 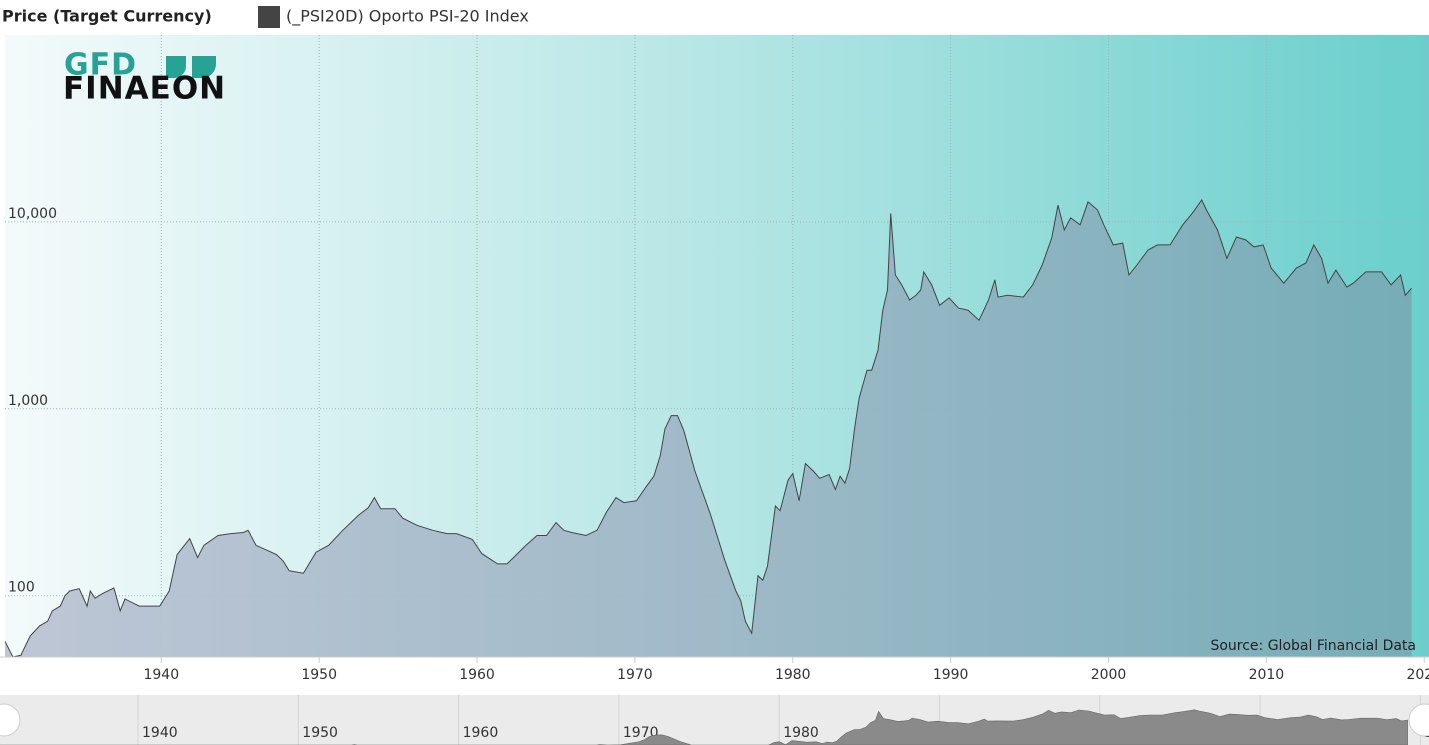 I want to click on navigator-area, so click(x=704, y=727).